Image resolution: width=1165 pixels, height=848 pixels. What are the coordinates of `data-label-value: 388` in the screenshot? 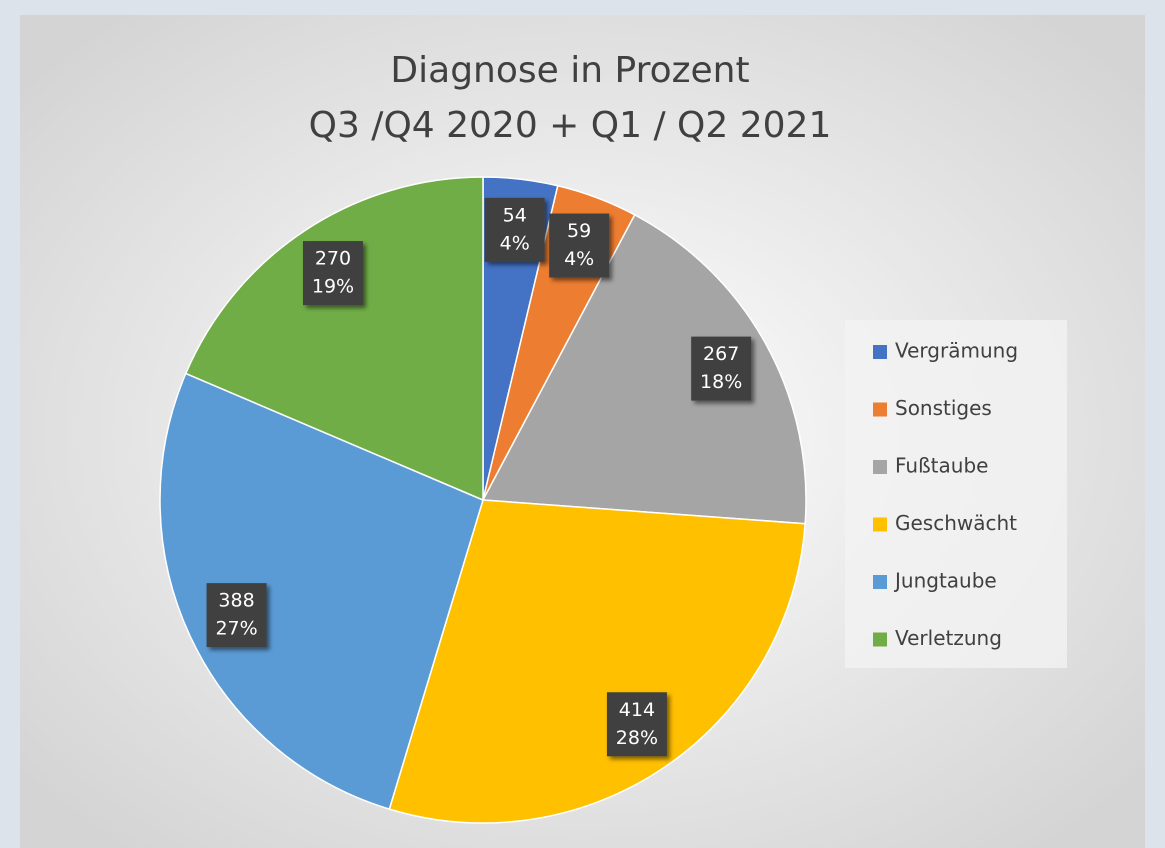 It's located at (236, 601).